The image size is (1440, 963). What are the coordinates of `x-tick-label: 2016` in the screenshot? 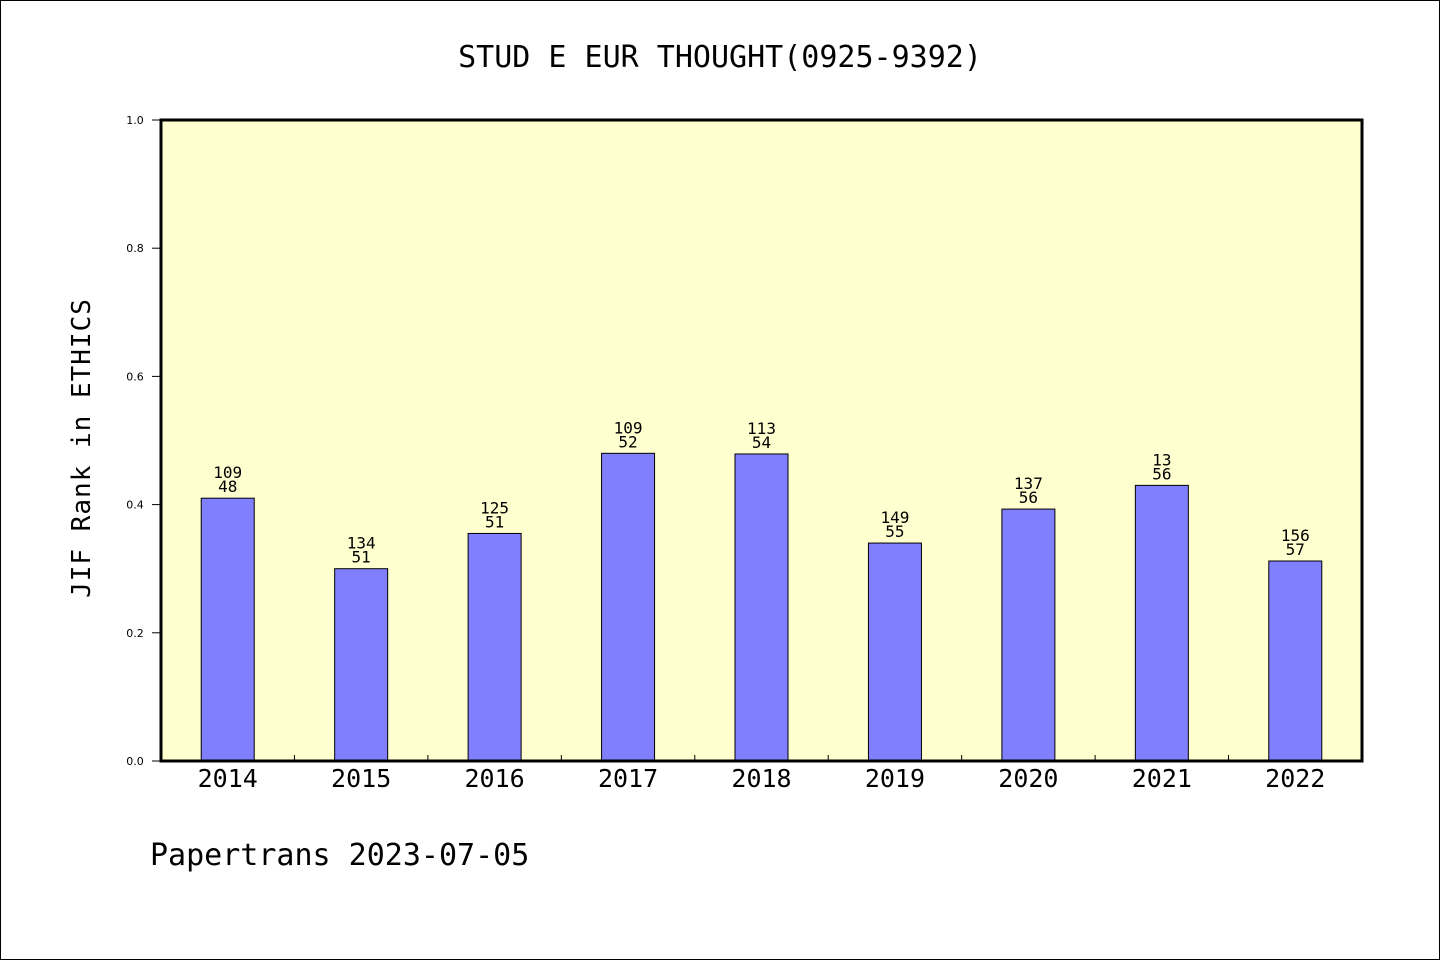 It's located at (495, 778).